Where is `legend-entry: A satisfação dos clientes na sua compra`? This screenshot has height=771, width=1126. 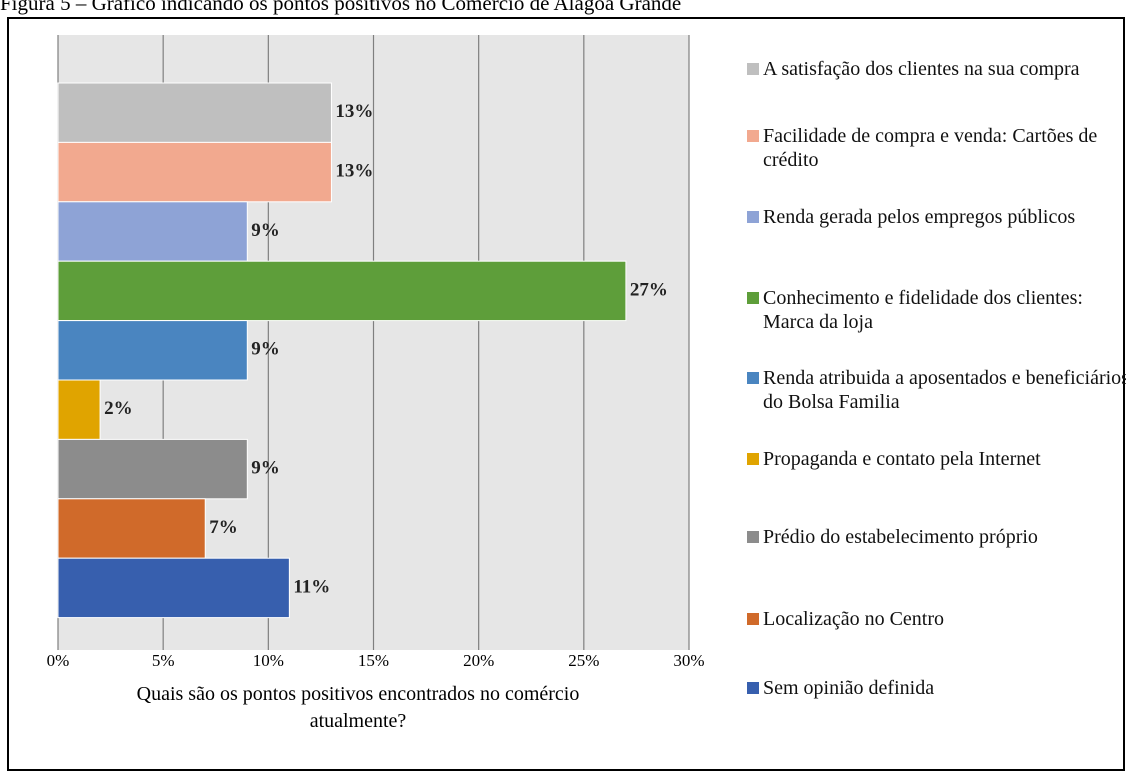
legend-entry: A satisfação dos clientes na sua compra is located at coordinates (935, 69).